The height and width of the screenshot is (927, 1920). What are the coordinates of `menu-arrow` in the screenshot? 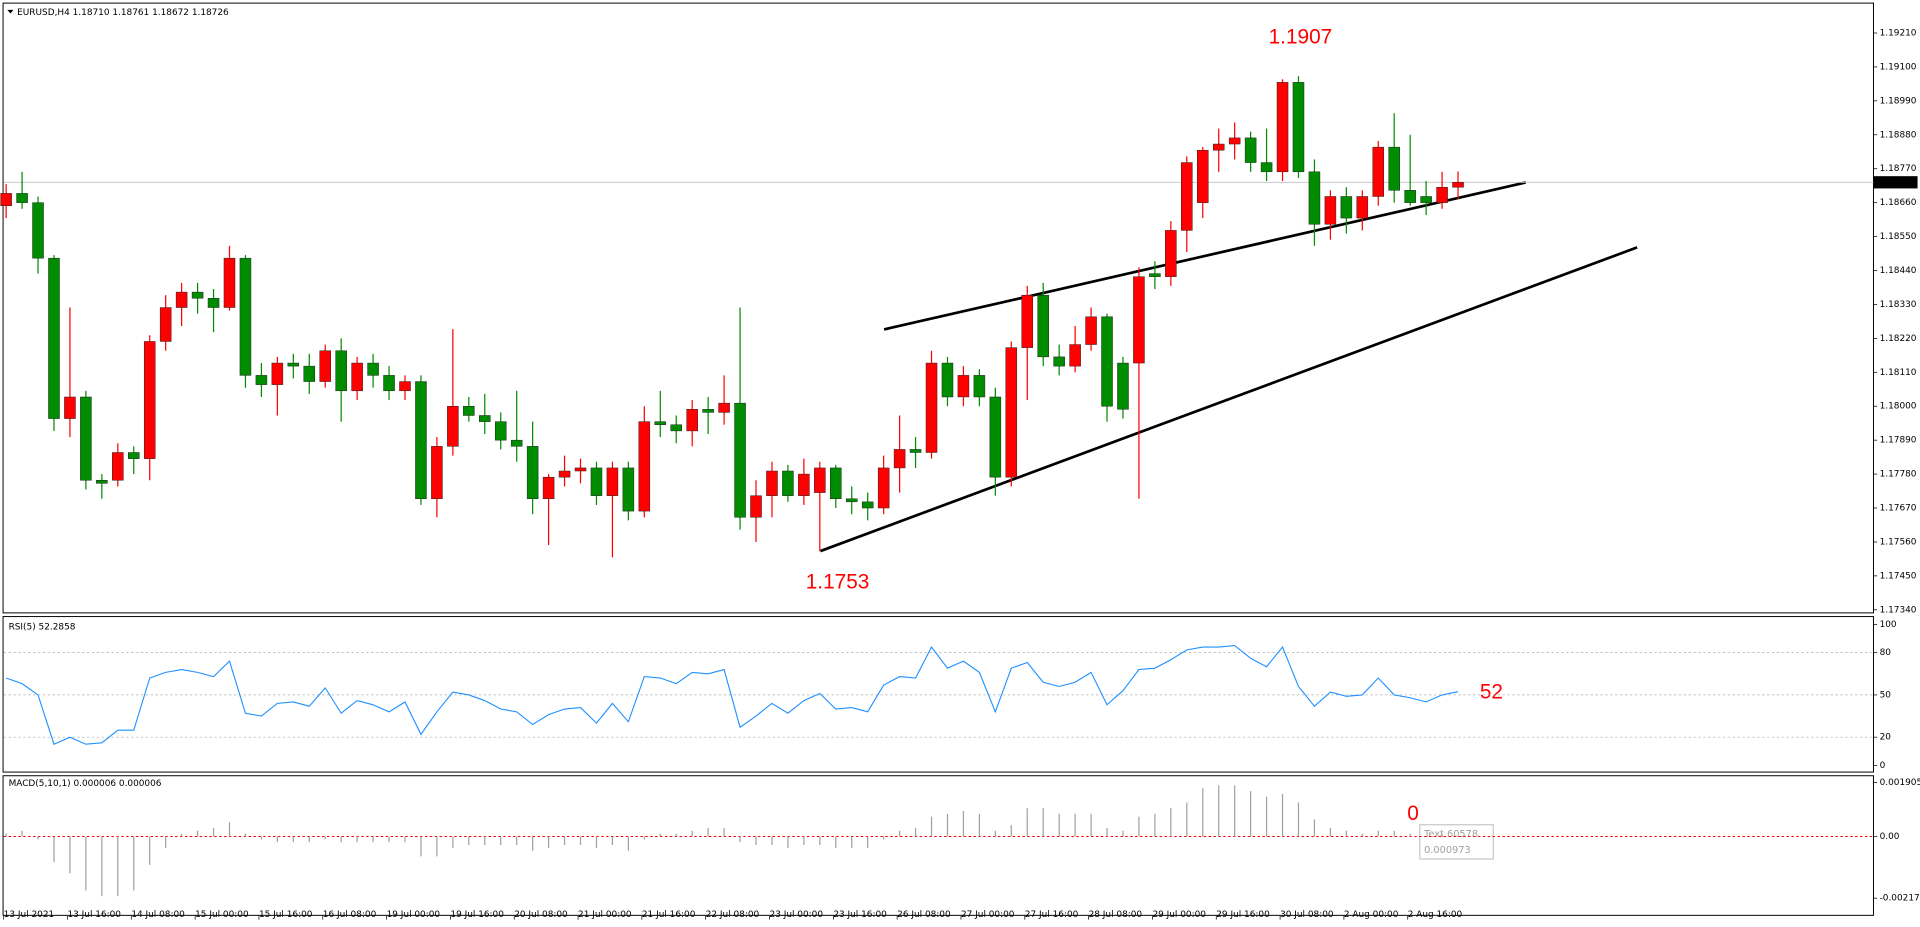 It's located at (10, 11).